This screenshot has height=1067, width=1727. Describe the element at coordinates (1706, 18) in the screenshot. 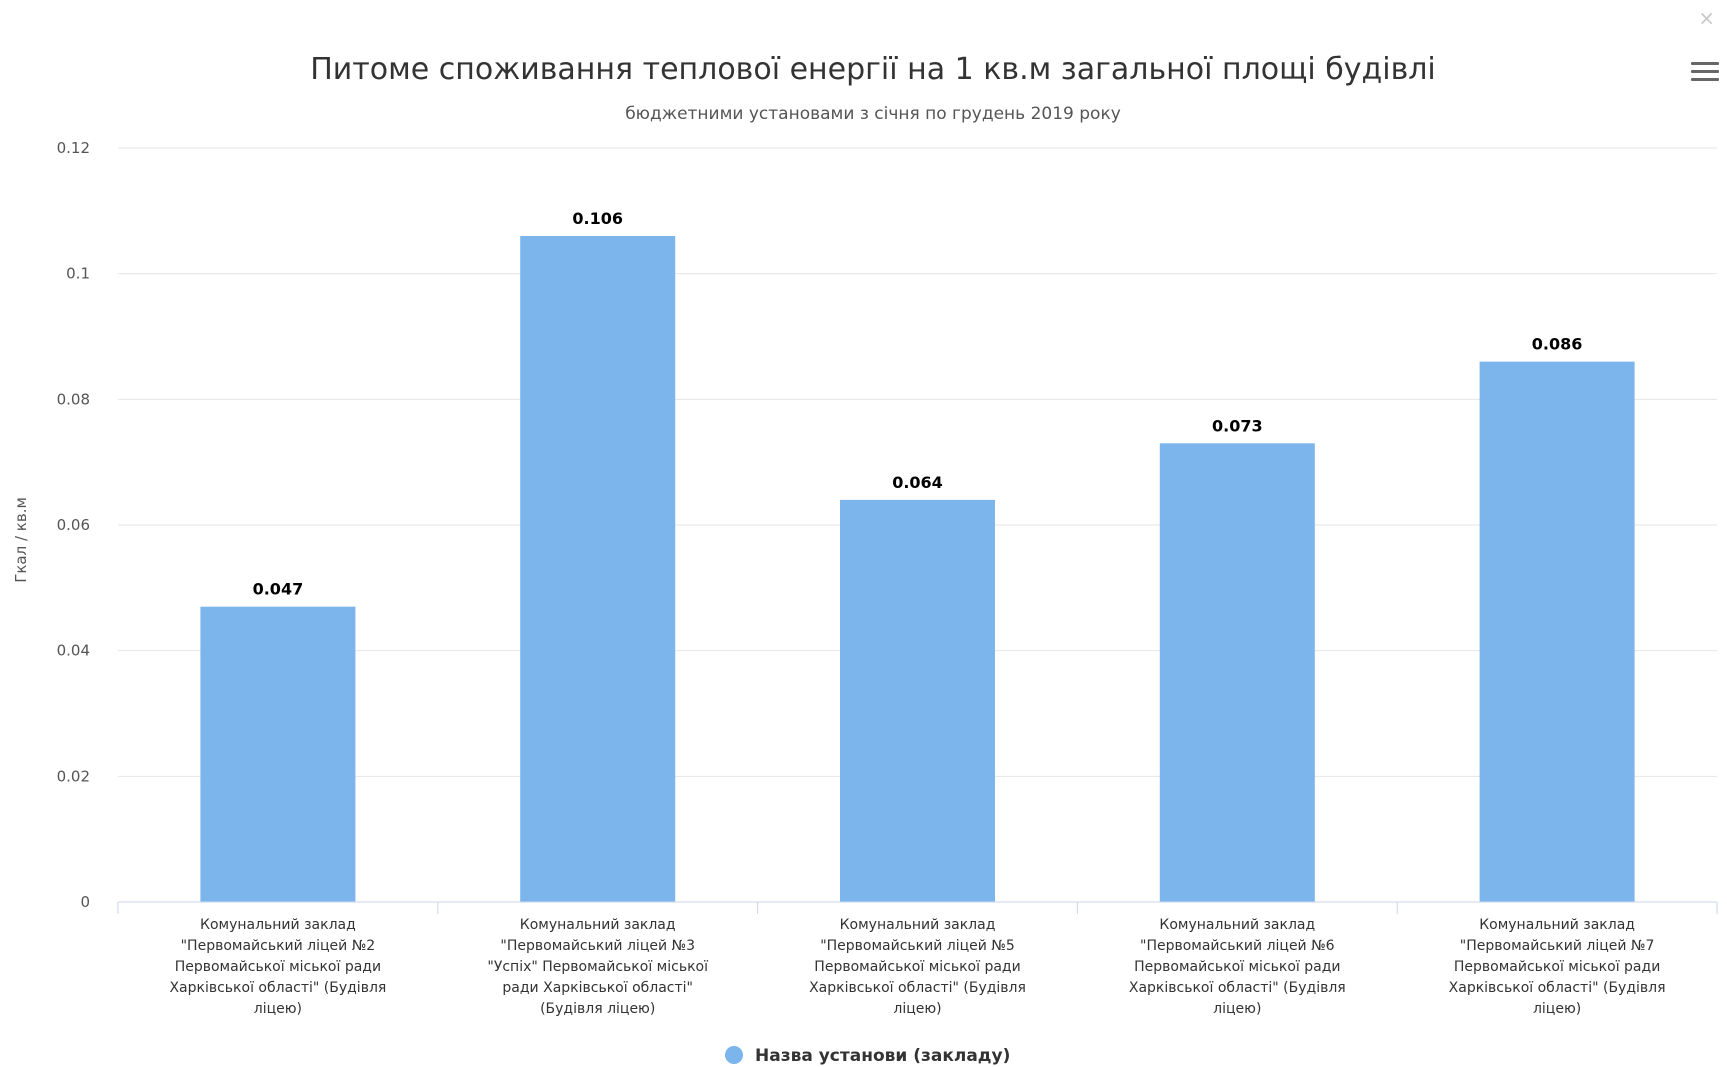

I see `close-icon: ×` at that location.